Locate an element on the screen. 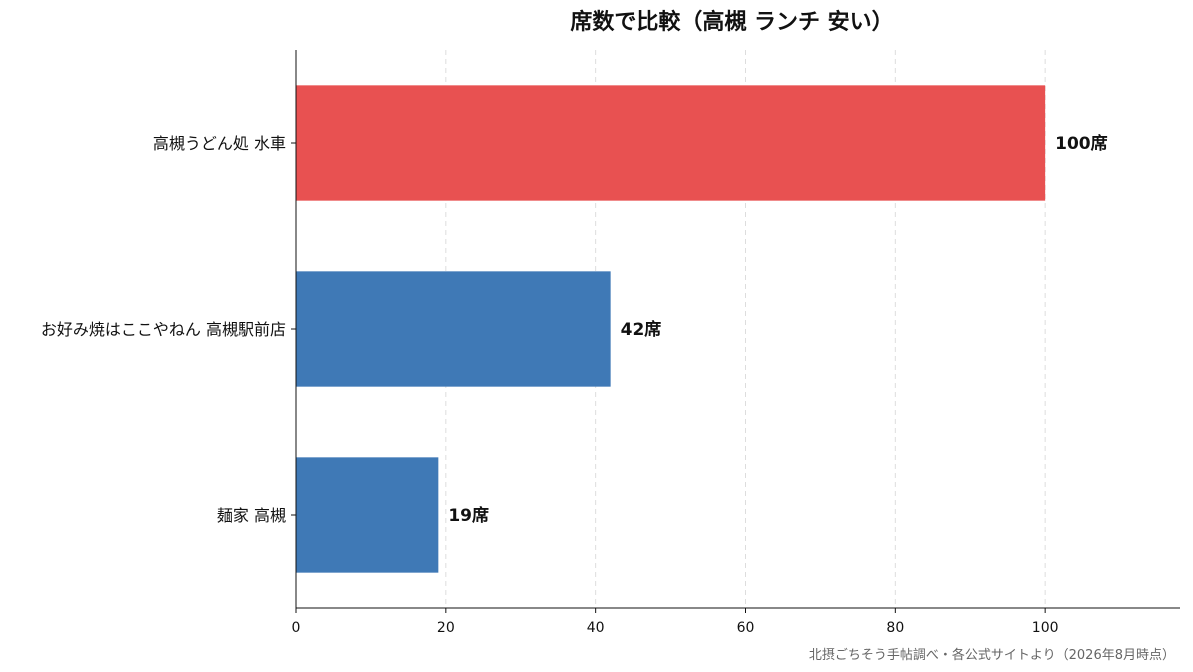 The height and width of the screenshot is (672, 1193). x-tick-label: 100 is located at coordinates (1045, 628).